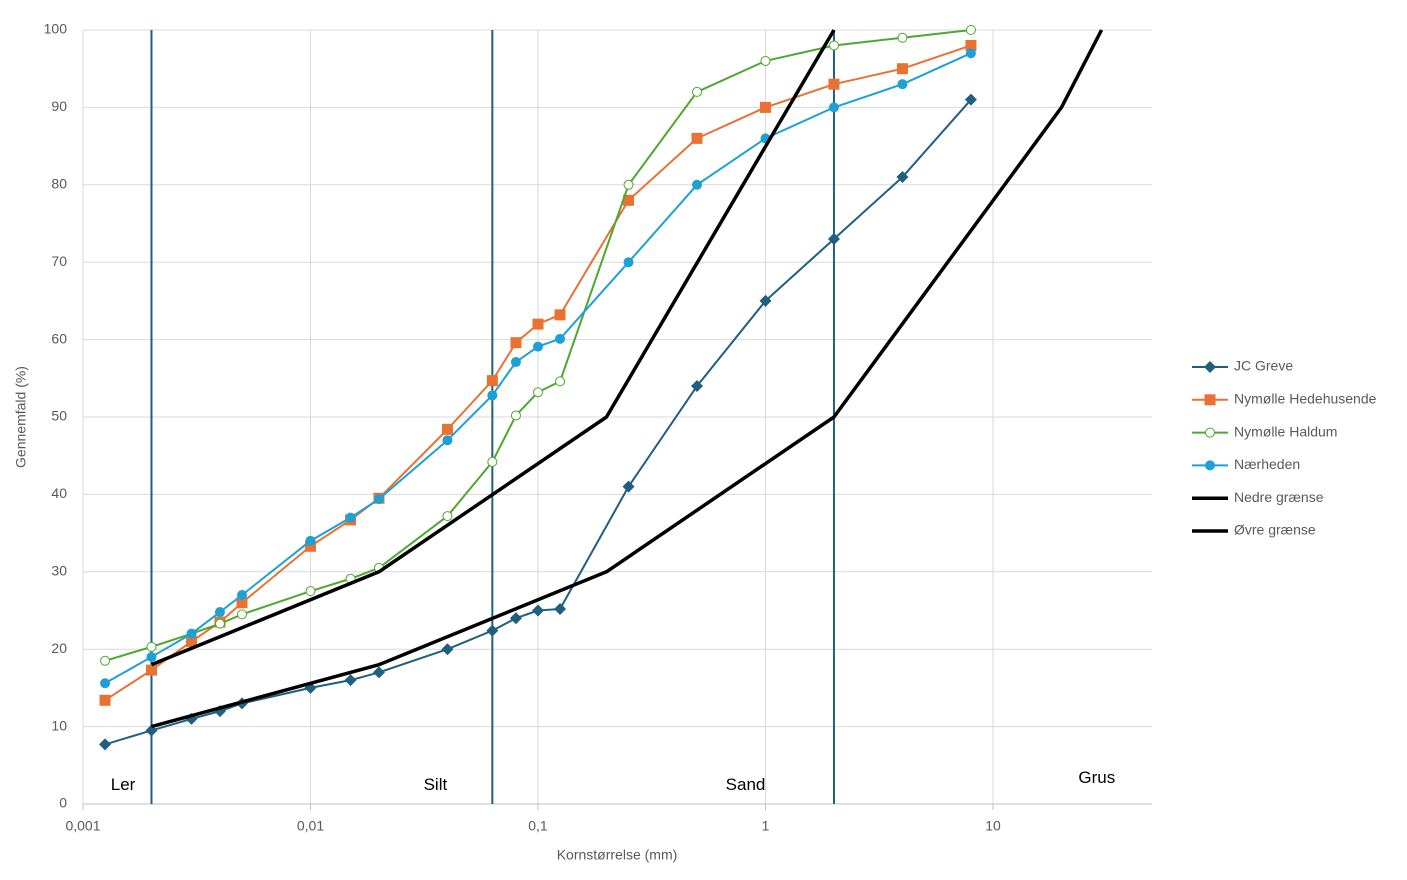  What do you see at coordinates (1279, 497) in the screenshot?
I see `legend-label: Nedre grænse` at bounding box center [1279, 497].